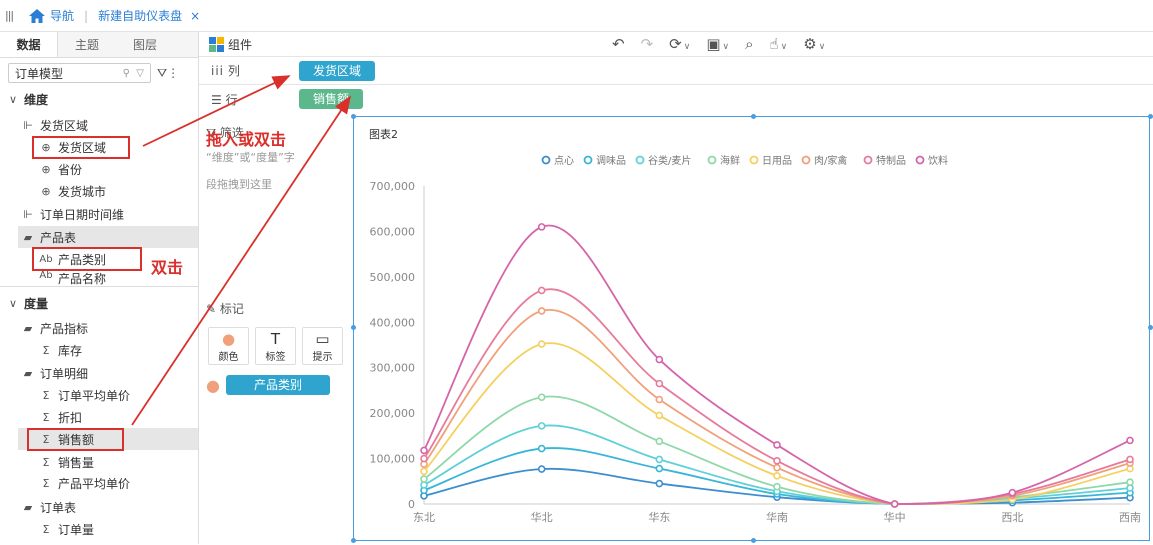 Image resolution: width=1153 pixels, height=545 pixels. I want to click on tree-label: 产品表, so click(58, 237).